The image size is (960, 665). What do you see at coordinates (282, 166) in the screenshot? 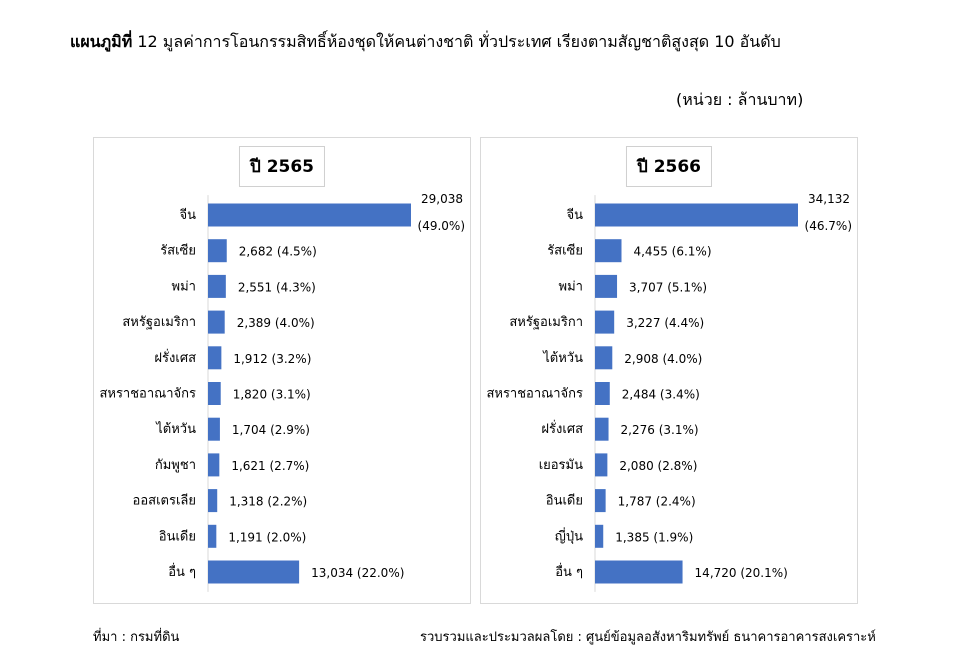
I see `panel-title-2565: ปี 2565` at bounding box center [282, 166].